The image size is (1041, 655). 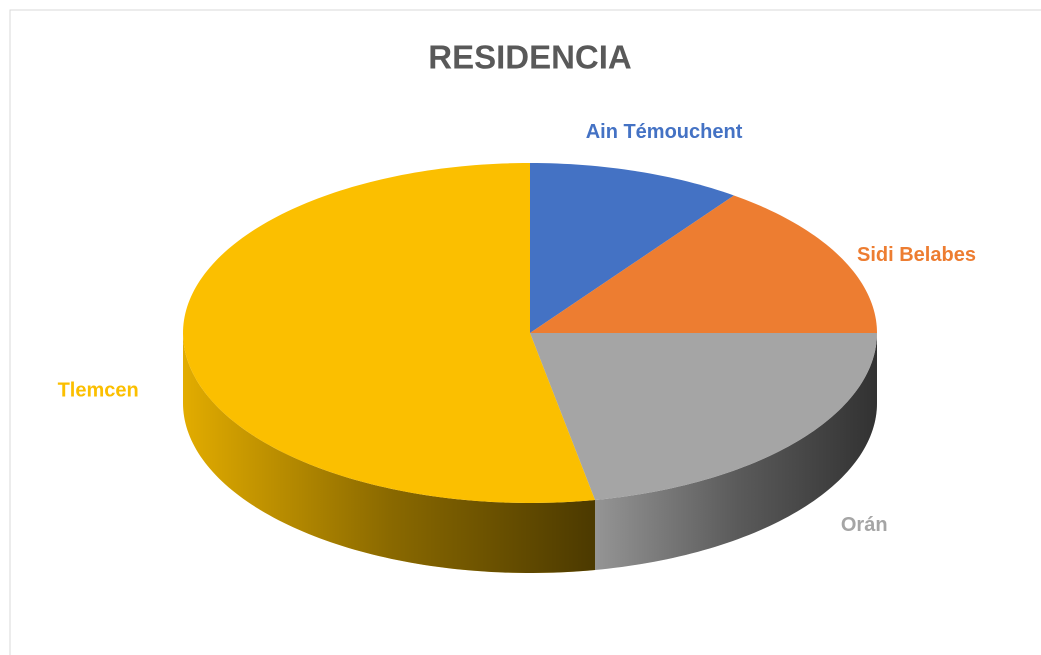 What do you see at coordinates (864, 525) in the screenshot?
I see `slice-label: Orán` at bounding box center [864, 525].